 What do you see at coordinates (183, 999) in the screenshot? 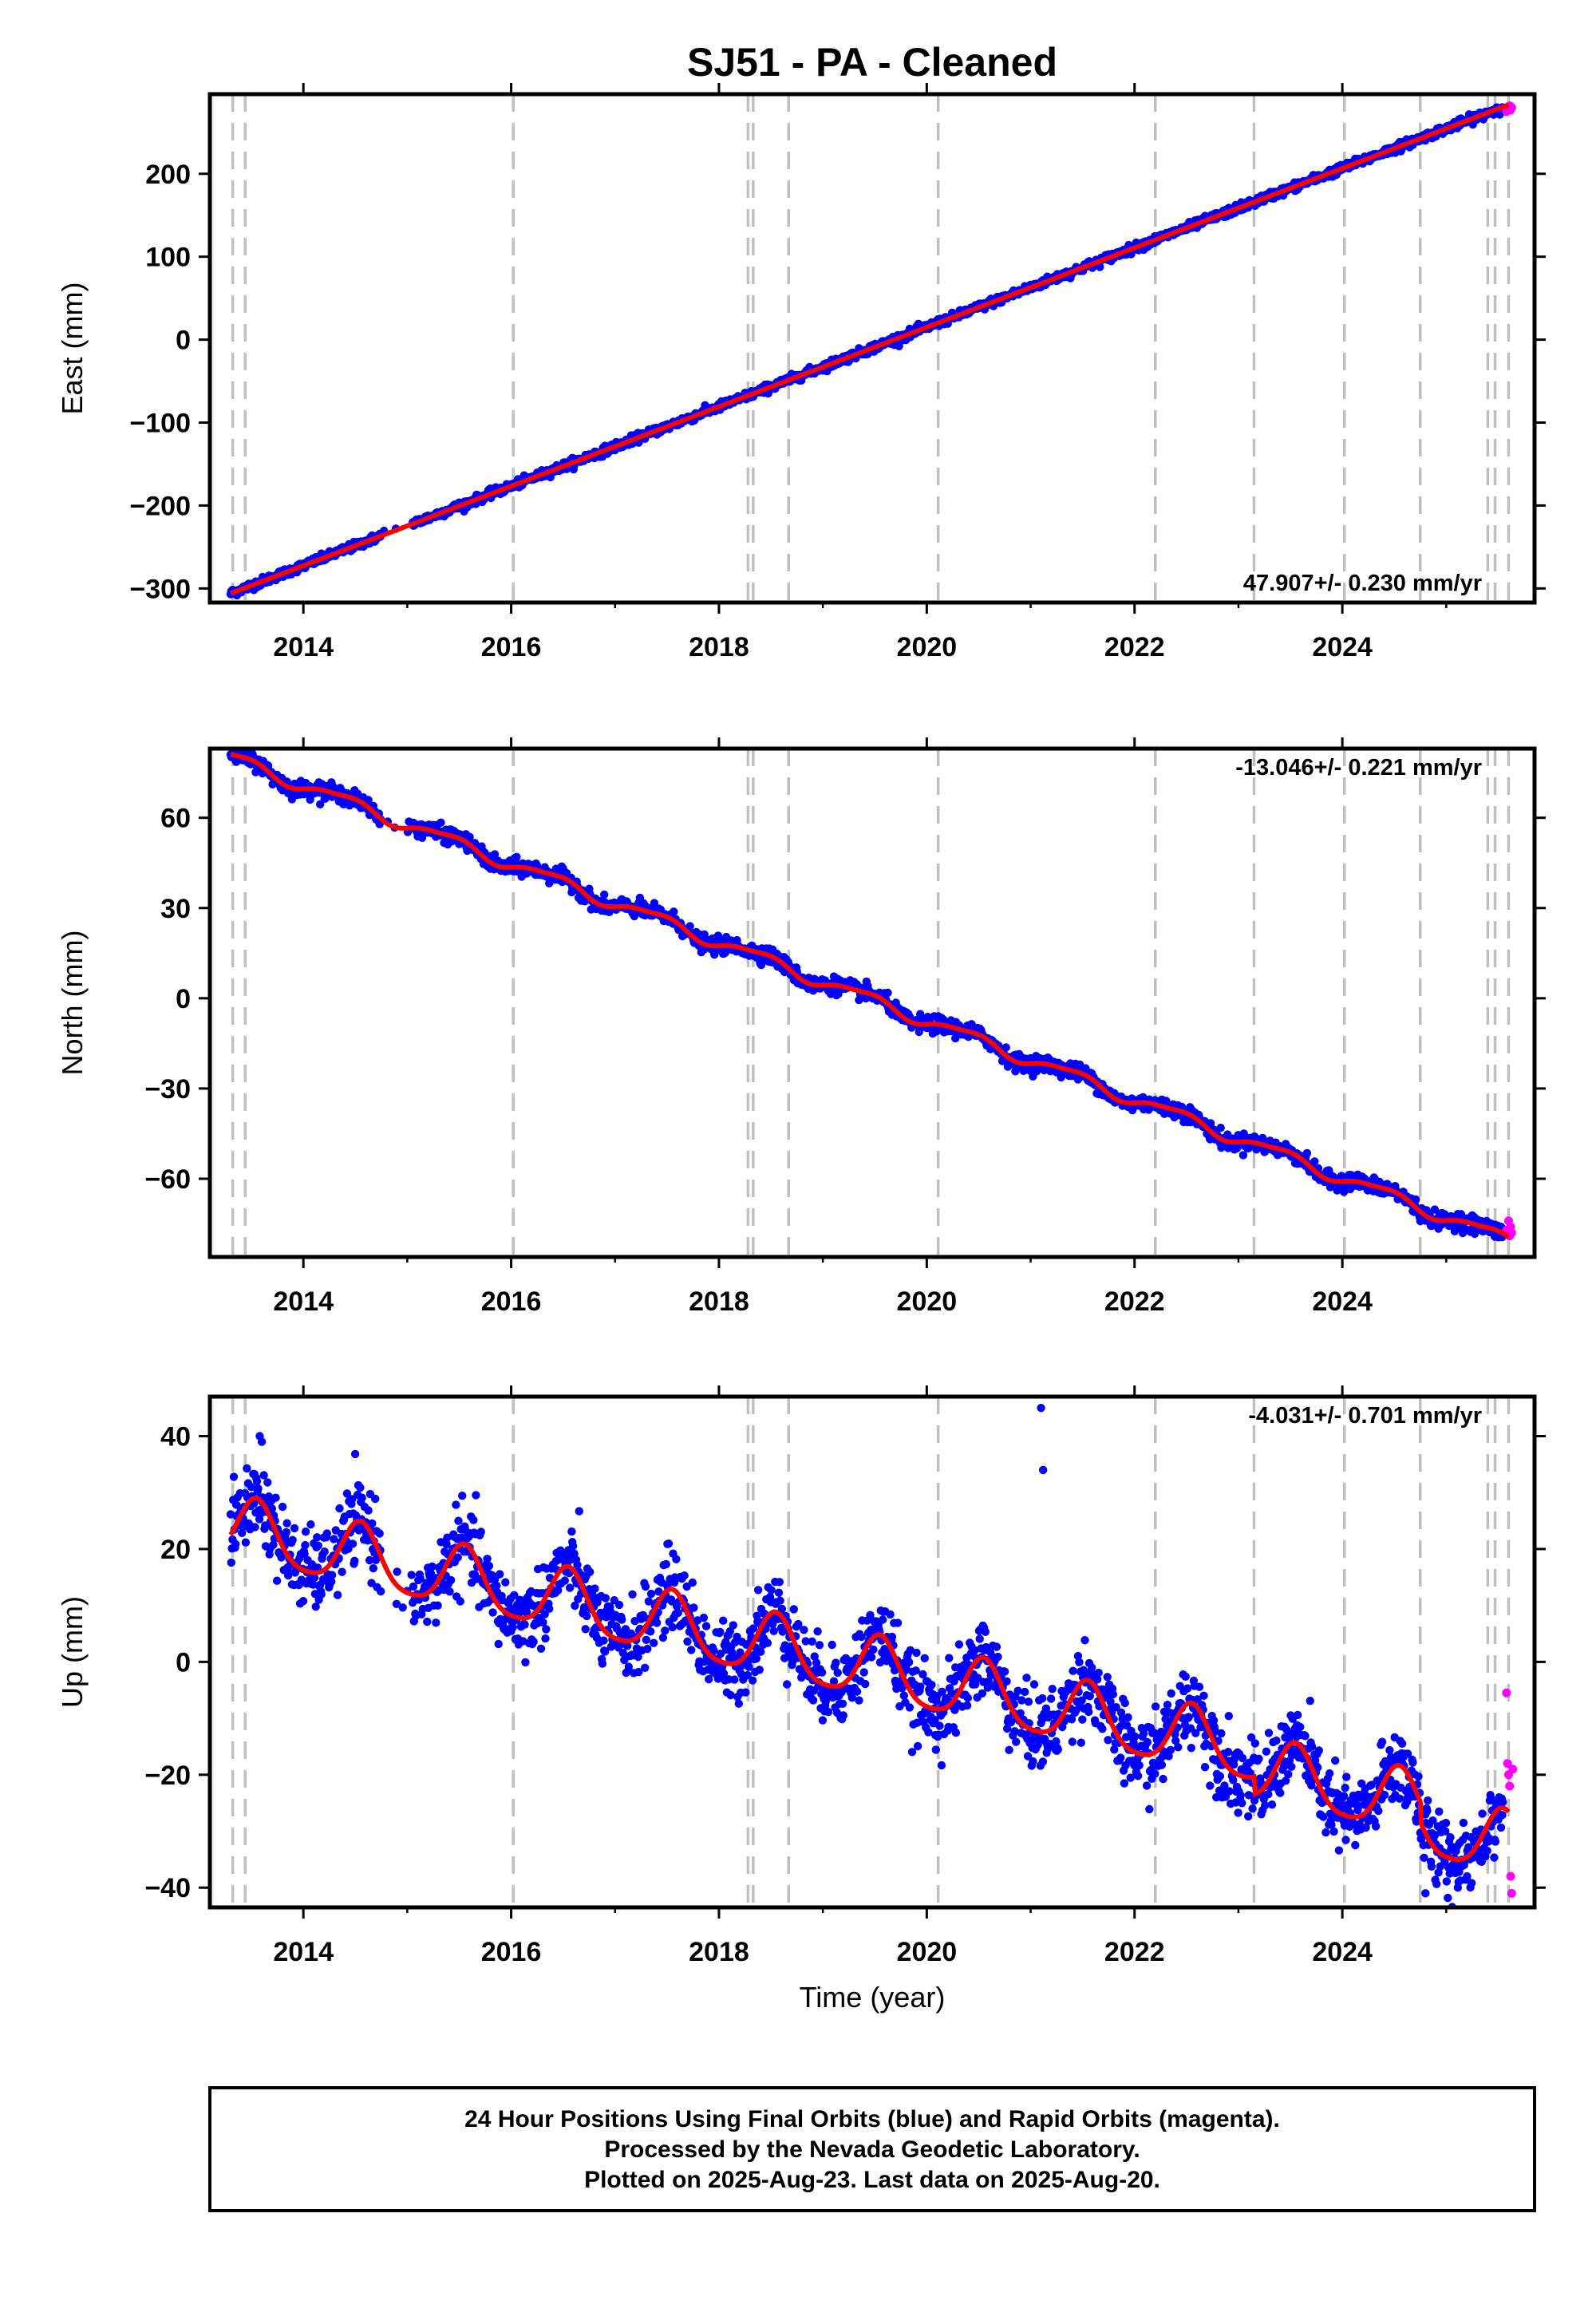
I see `y-tick-label: 0` at bounding box center [183, 999].